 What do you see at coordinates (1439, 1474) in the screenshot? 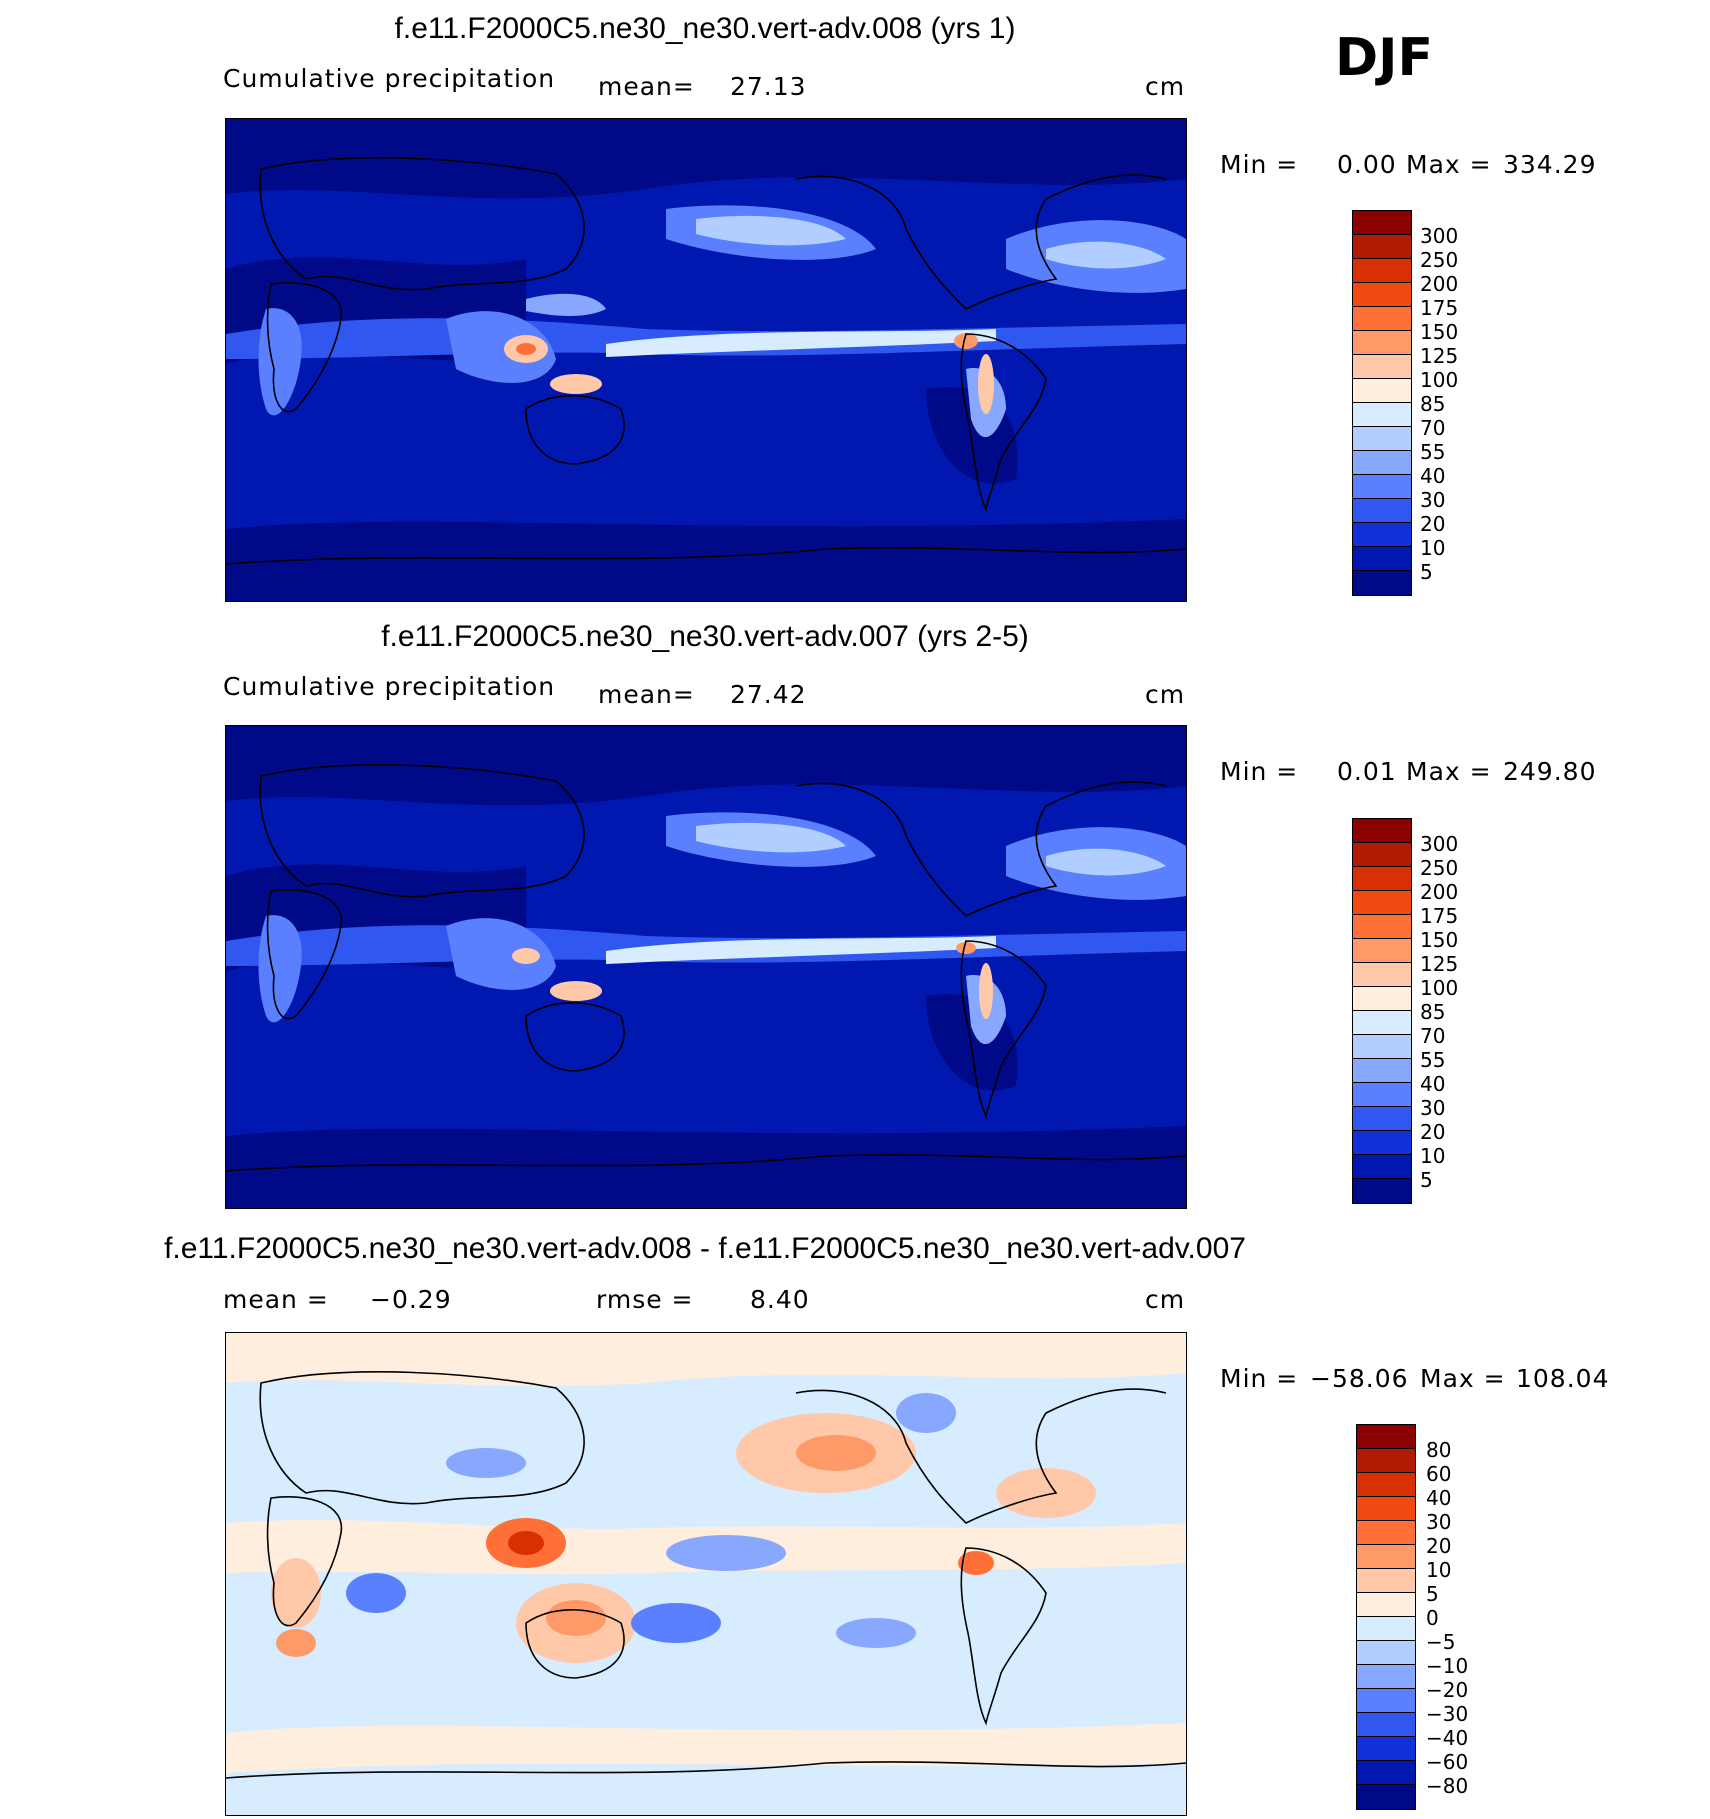
I see `panel-3-colorbar-label: 60` at bounding box center [1439, 1474].